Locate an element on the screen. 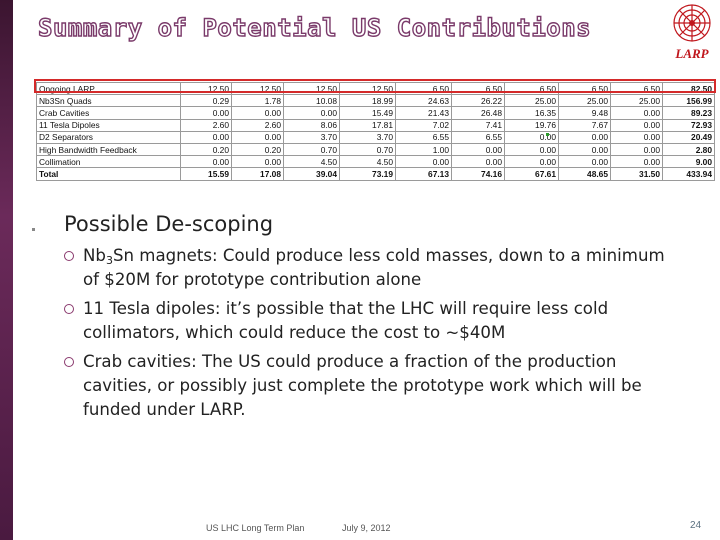  table-cell: 7.67 is located at coordinates (584, 125).